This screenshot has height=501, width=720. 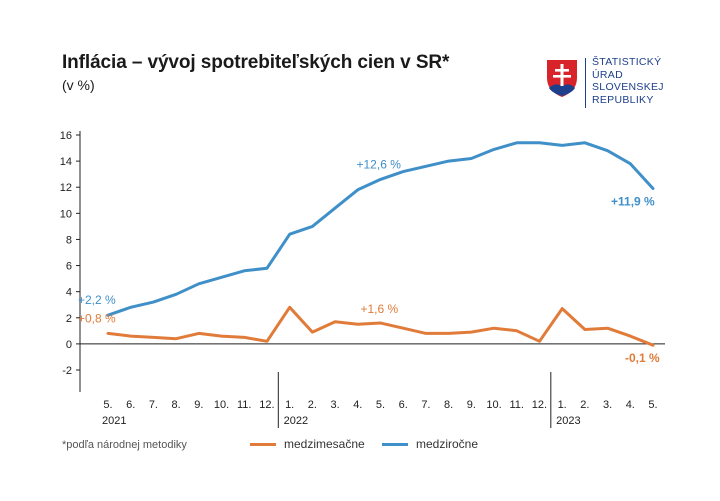 What do you see at coordinates (568, 421) in the screenshot?
I see `x-year-label: 2023` at bounding box center [568, 421].